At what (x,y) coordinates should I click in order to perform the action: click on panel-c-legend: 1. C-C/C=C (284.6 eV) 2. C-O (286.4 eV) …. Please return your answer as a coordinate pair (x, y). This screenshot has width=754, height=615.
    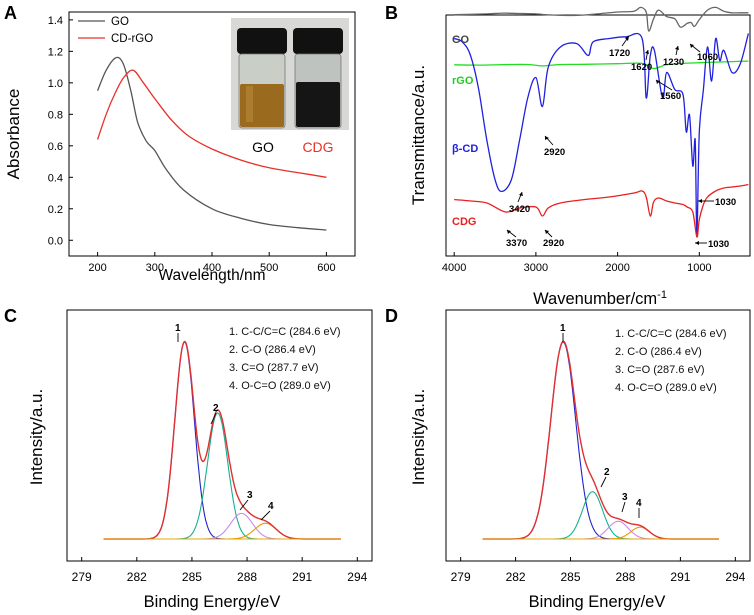
    Looking at the image, I should click on (285, 359).